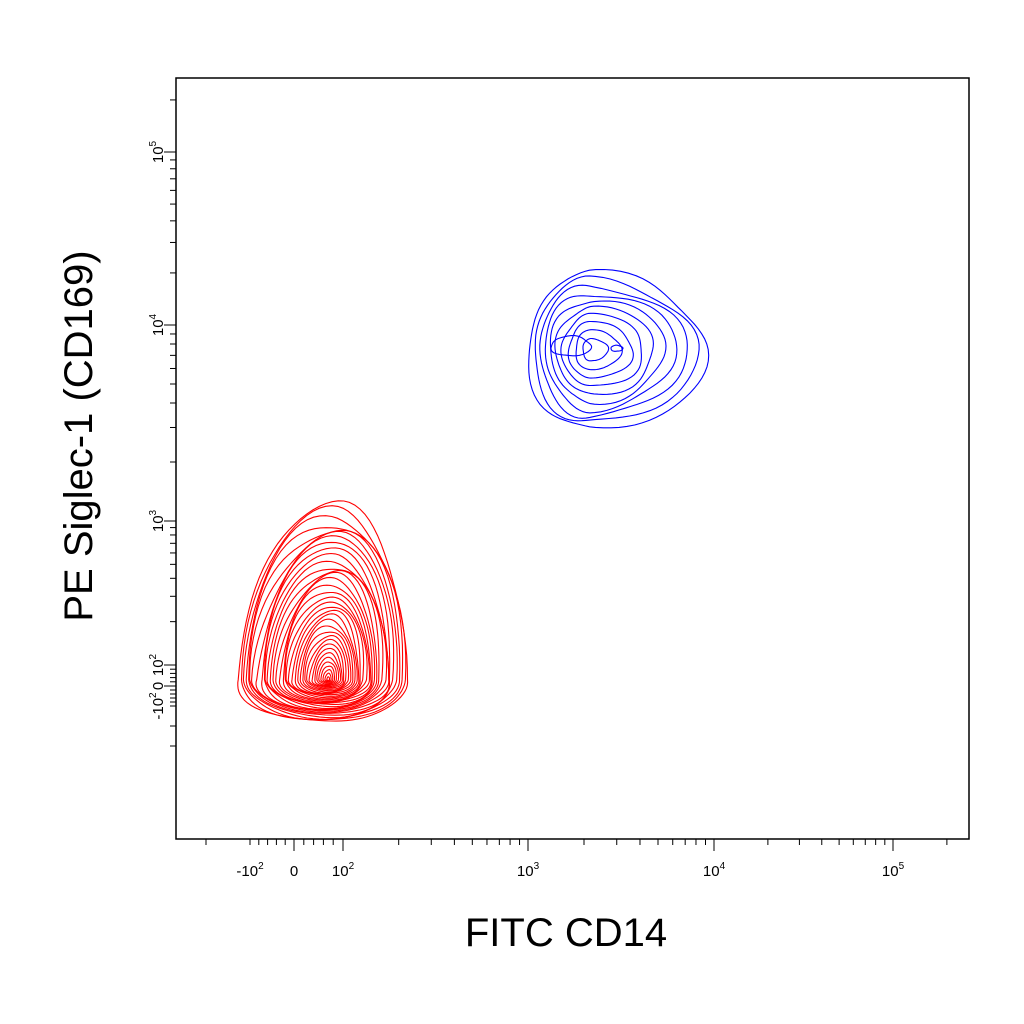 This screenshot has width=1024, height=1024. I want to click on x-tick-label: 10⁴, so click(714, 870).